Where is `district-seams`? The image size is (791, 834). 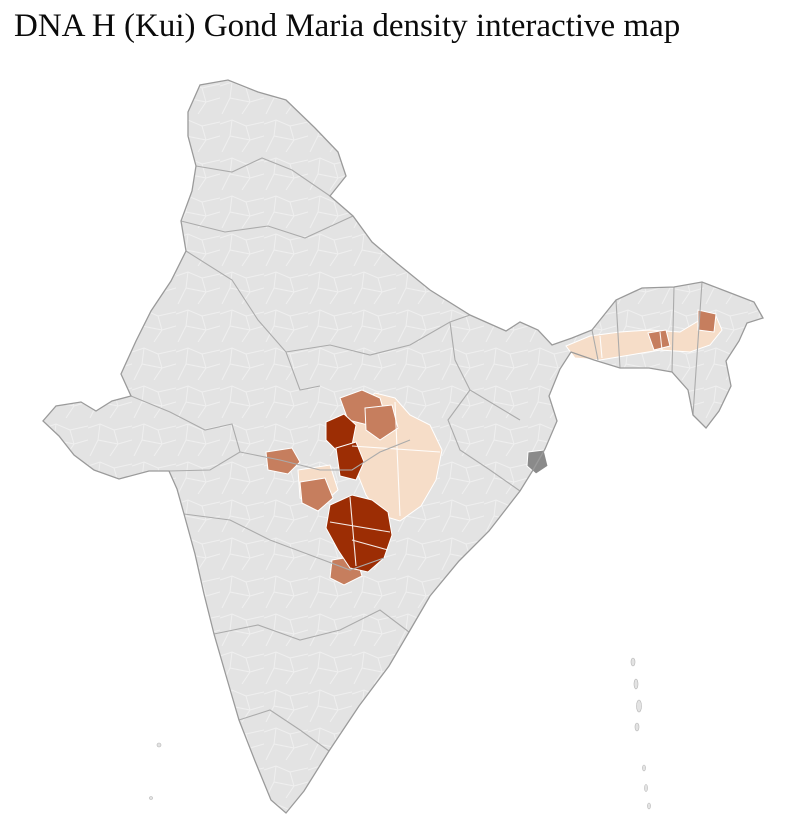
district-seams is located at coordinates (496, 449).